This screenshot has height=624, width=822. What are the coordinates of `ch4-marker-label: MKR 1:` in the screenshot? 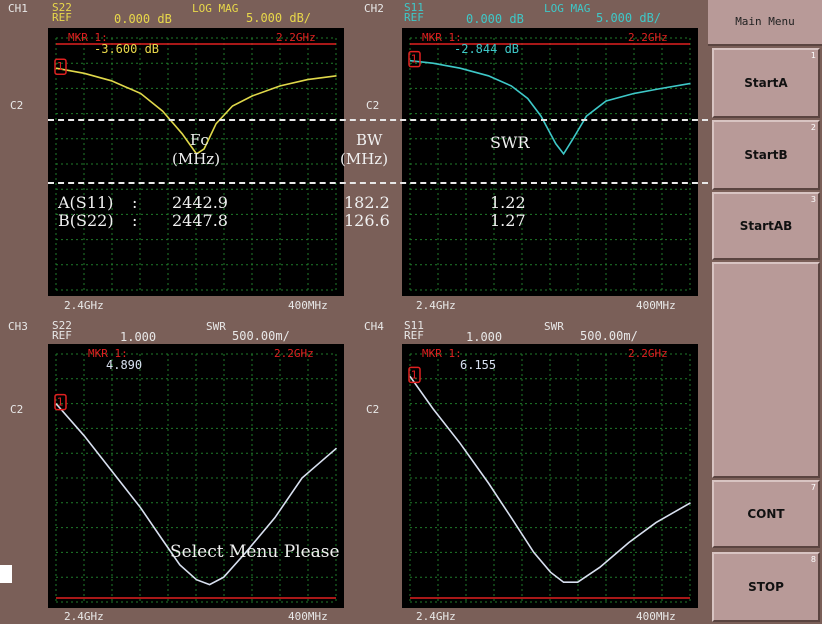 It's located at (442, 353).